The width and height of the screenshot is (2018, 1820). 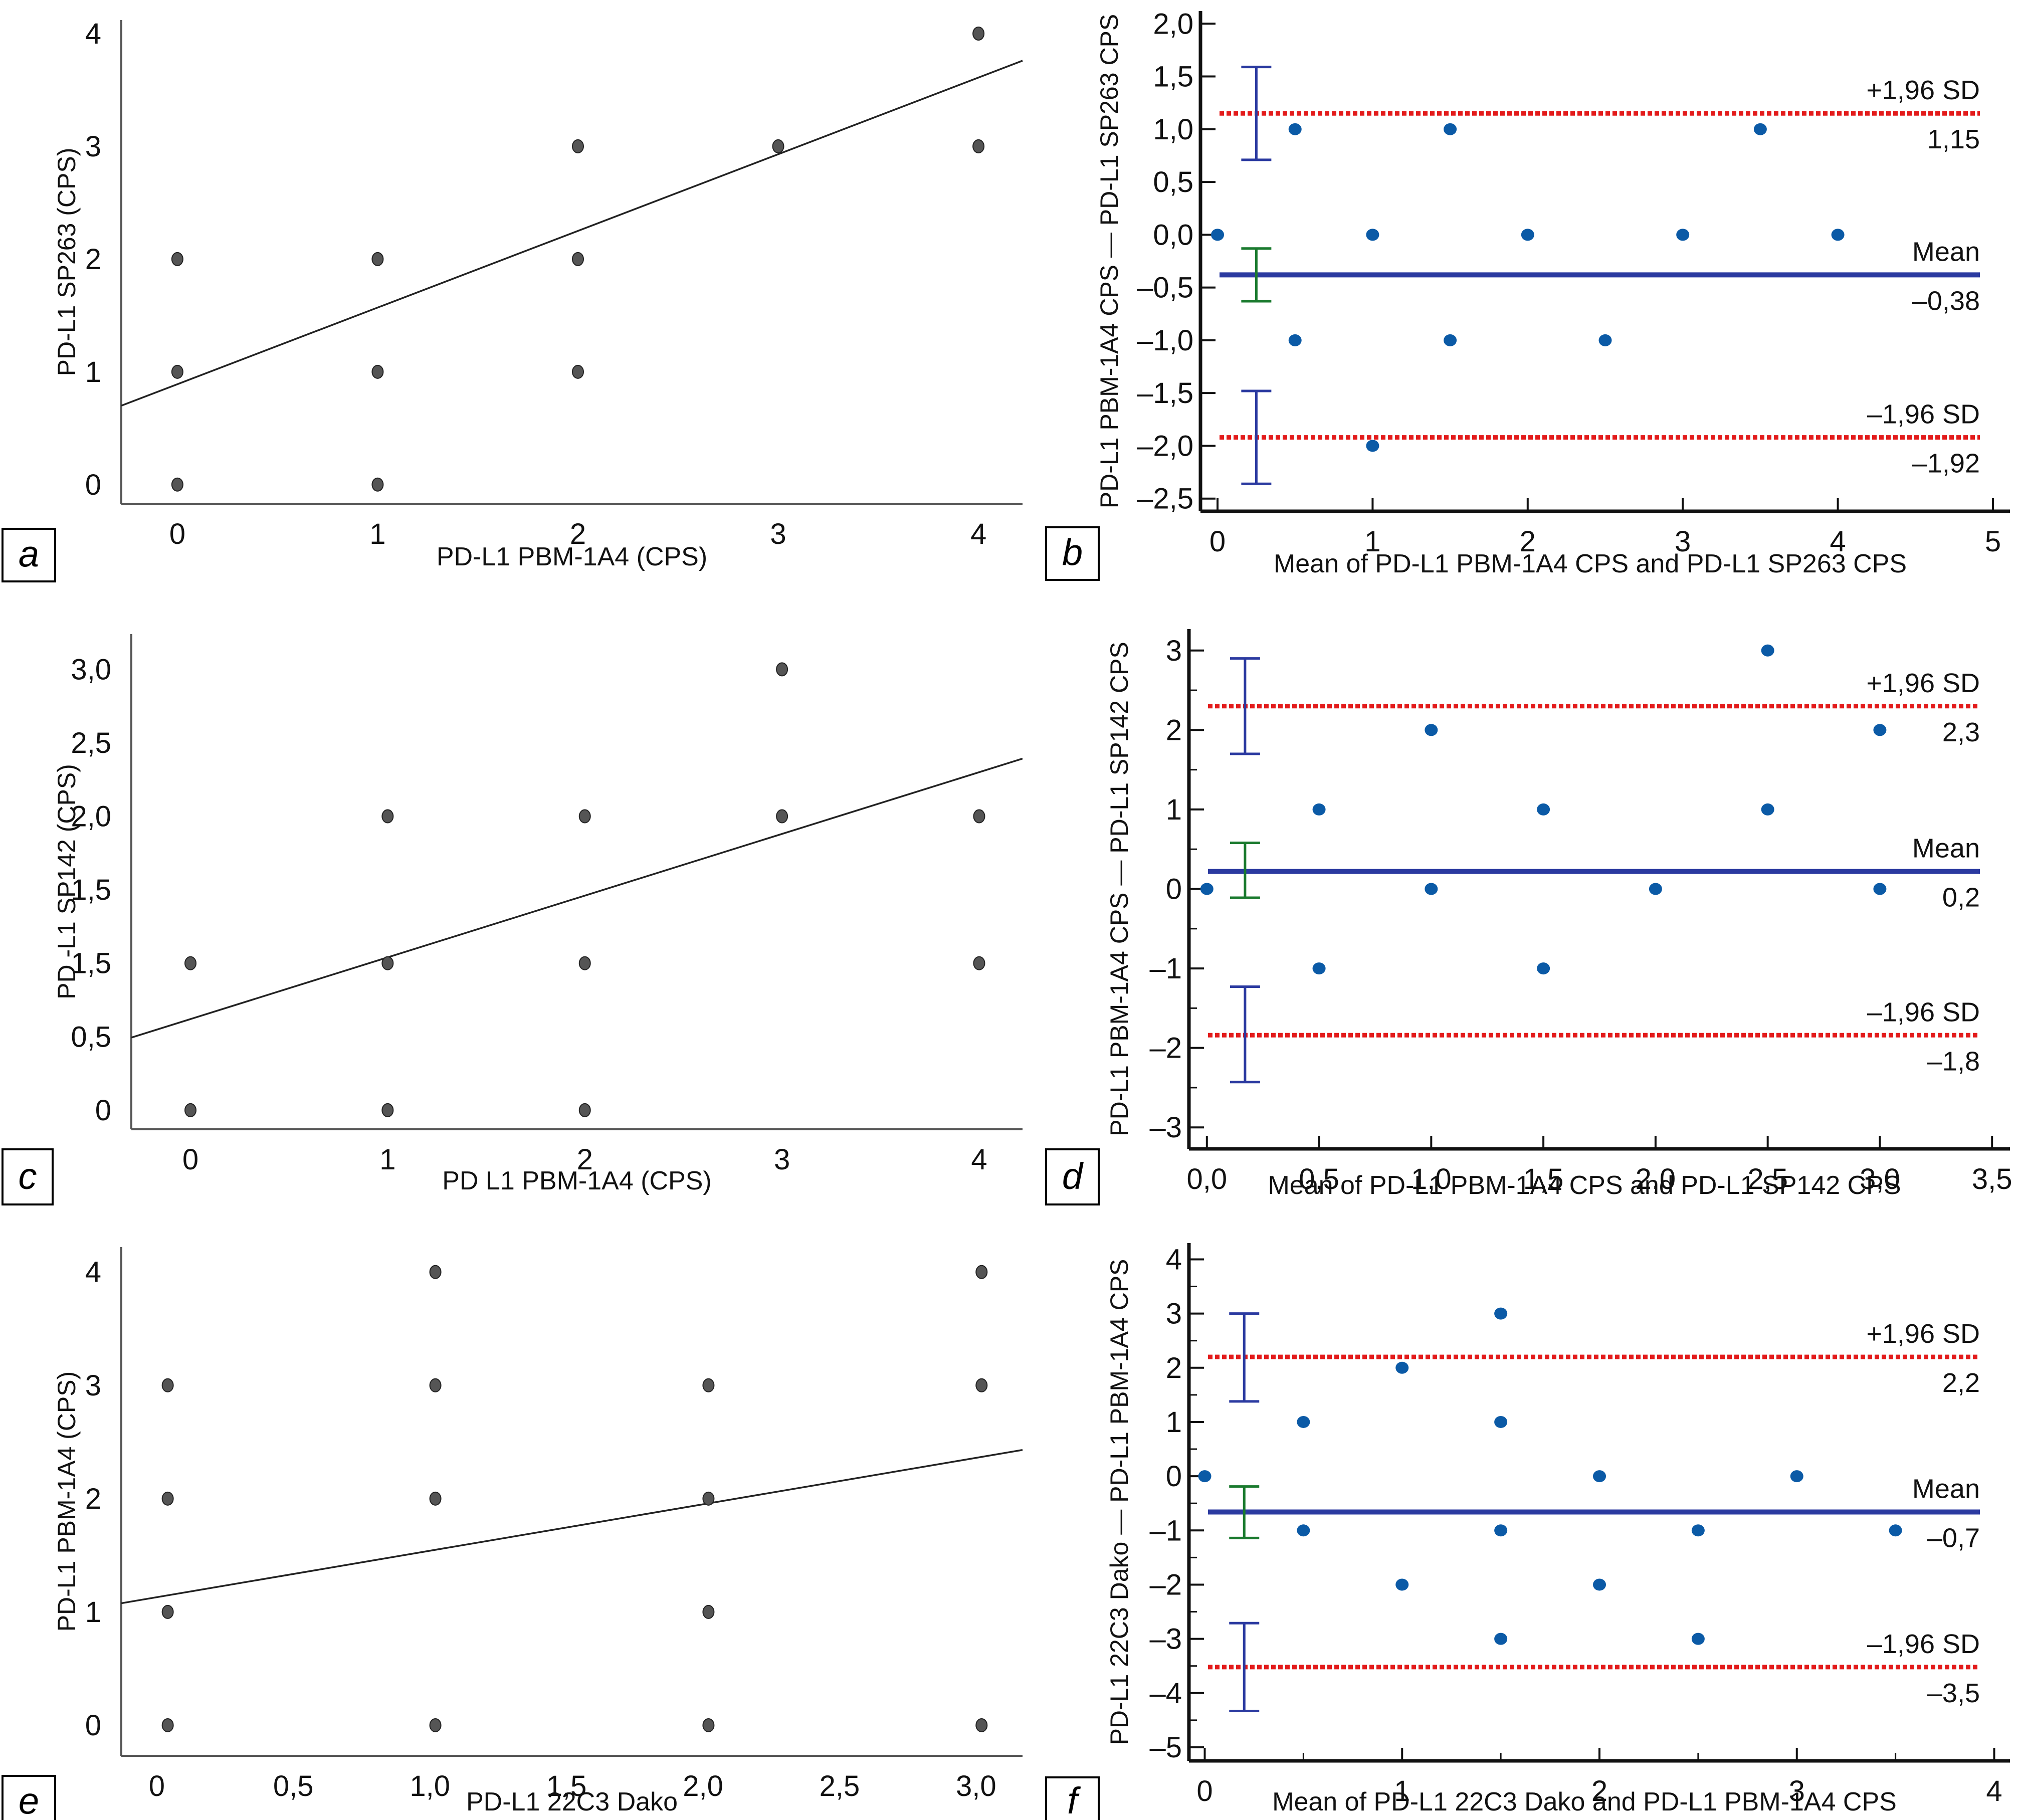 What do you see at coordinates (1217, 541) in the screenshot?
I see `x-tick-label: 0` at bounding box center [1217, 541].